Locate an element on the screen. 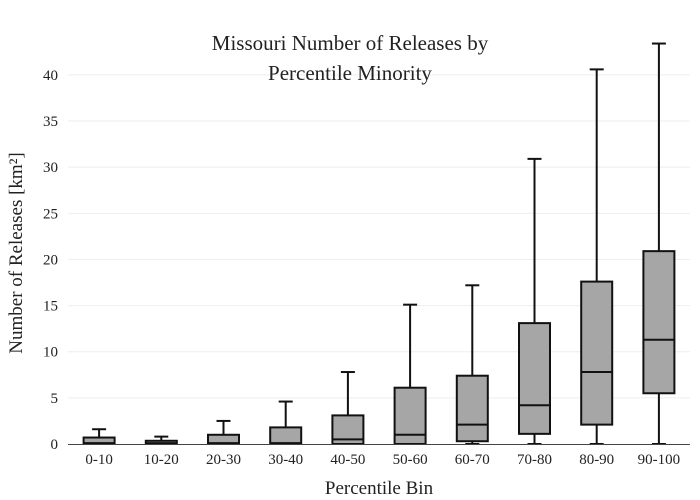 The height and width of the screenshot is (500, 700). chart-title-line-1: Missouri Number of Releases by is located at coordinates (350, 43).